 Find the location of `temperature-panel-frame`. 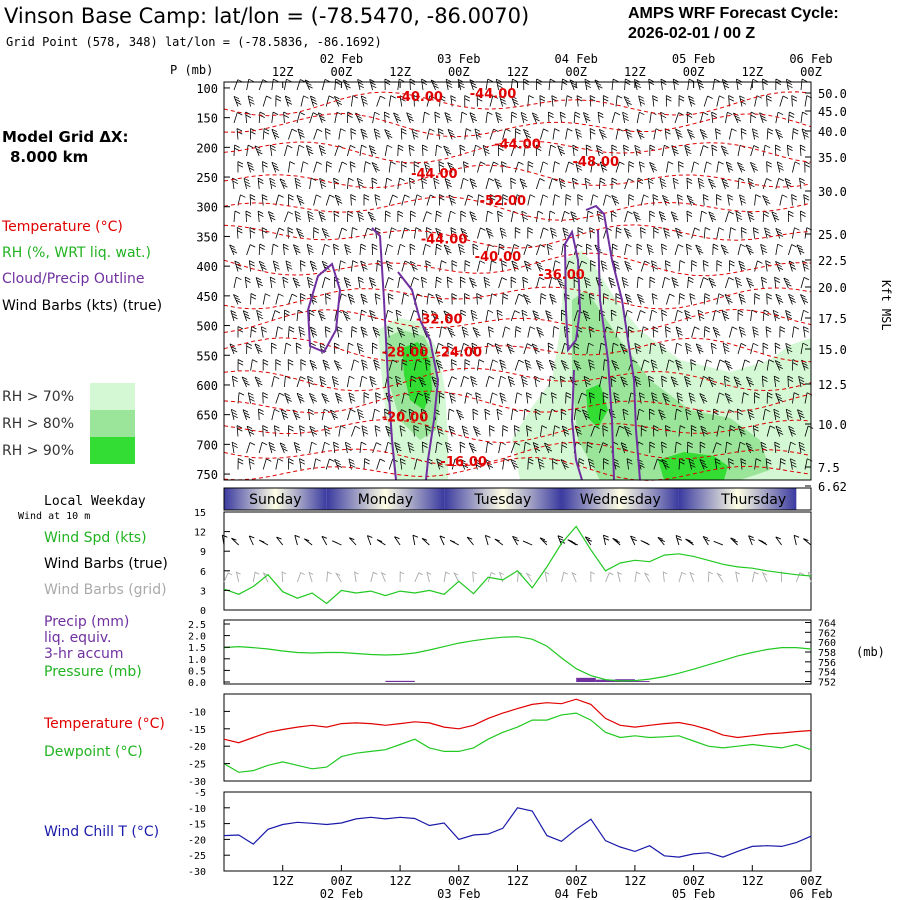

temperature-panel-frame is located at coordinates (517, 737).